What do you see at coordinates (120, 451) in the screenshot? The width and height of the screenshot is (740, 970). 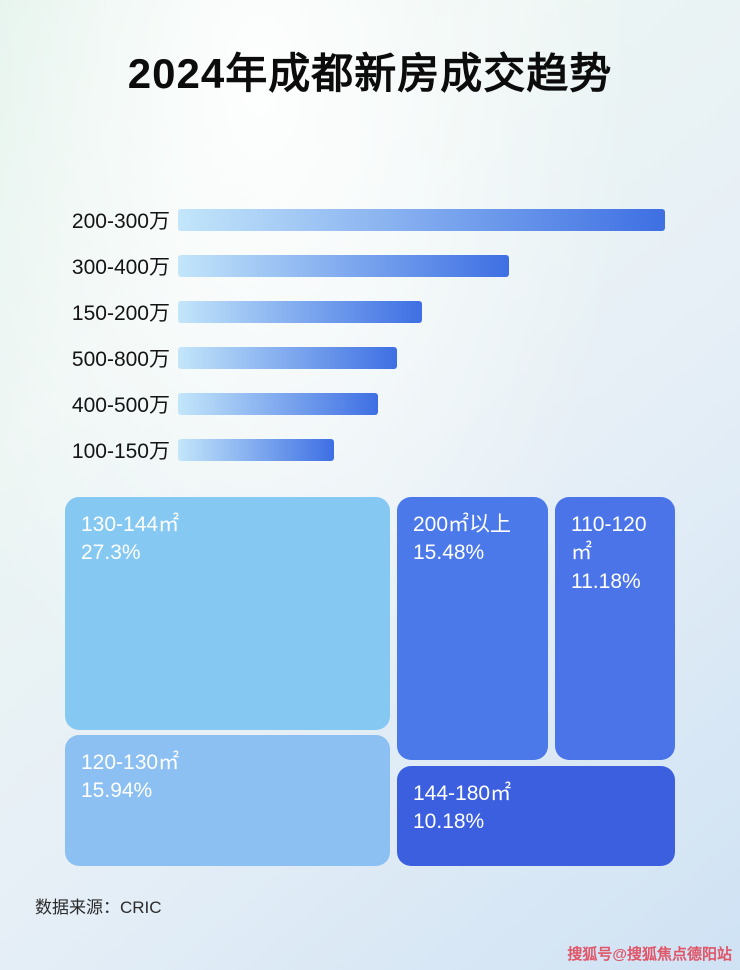 I see `bar-category-label: 100-150万` at bounding box center [120, 451].